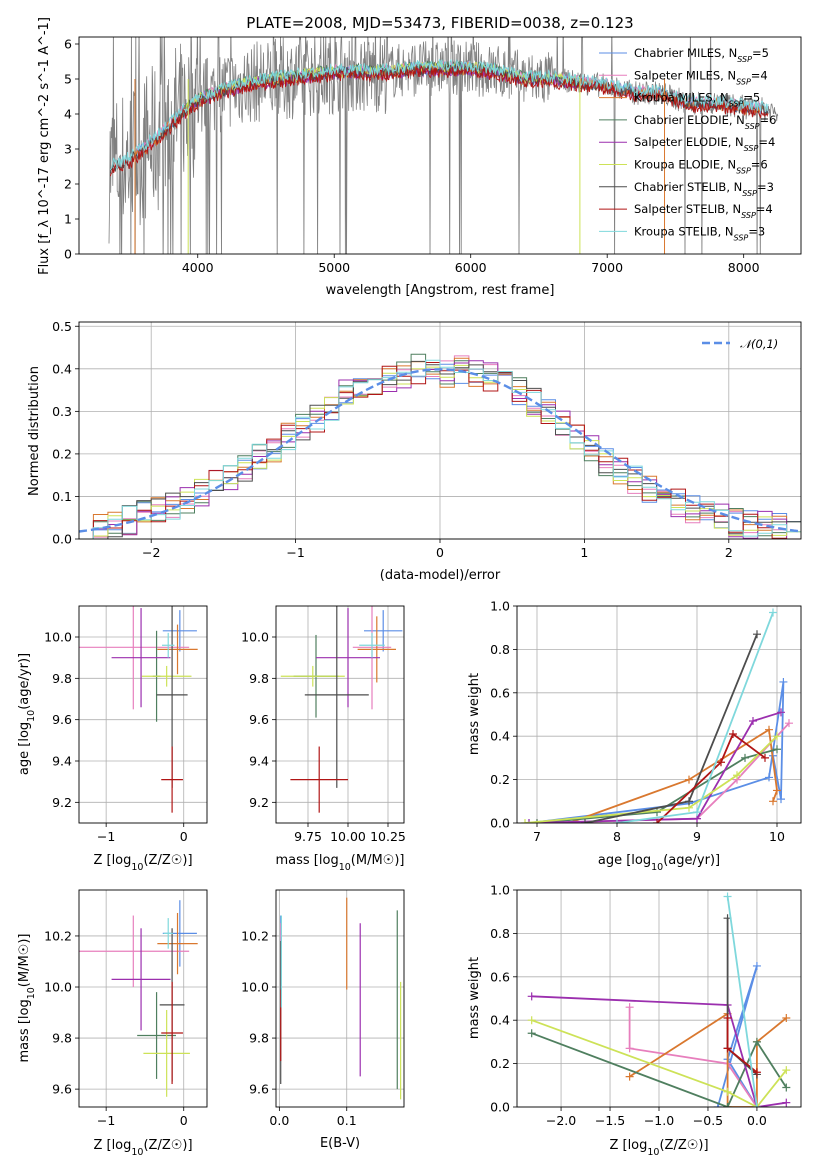 This screenshot has width=819, height=1170. I want to click on mass_vs_EBV-ytick-label: 9.8, so click(259, 1038).